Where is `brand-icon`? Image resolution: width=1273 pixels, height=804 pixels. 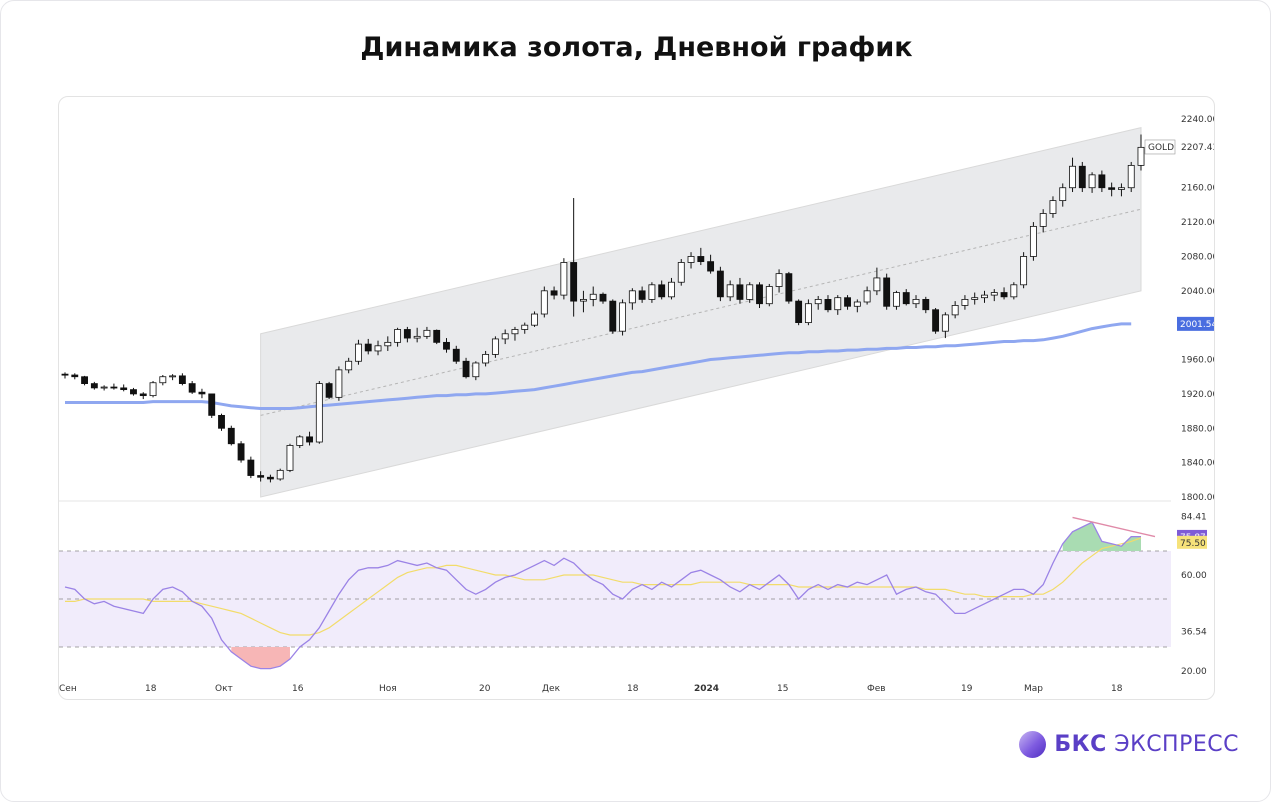 brand-icon is located at coordinates (1033, 744).